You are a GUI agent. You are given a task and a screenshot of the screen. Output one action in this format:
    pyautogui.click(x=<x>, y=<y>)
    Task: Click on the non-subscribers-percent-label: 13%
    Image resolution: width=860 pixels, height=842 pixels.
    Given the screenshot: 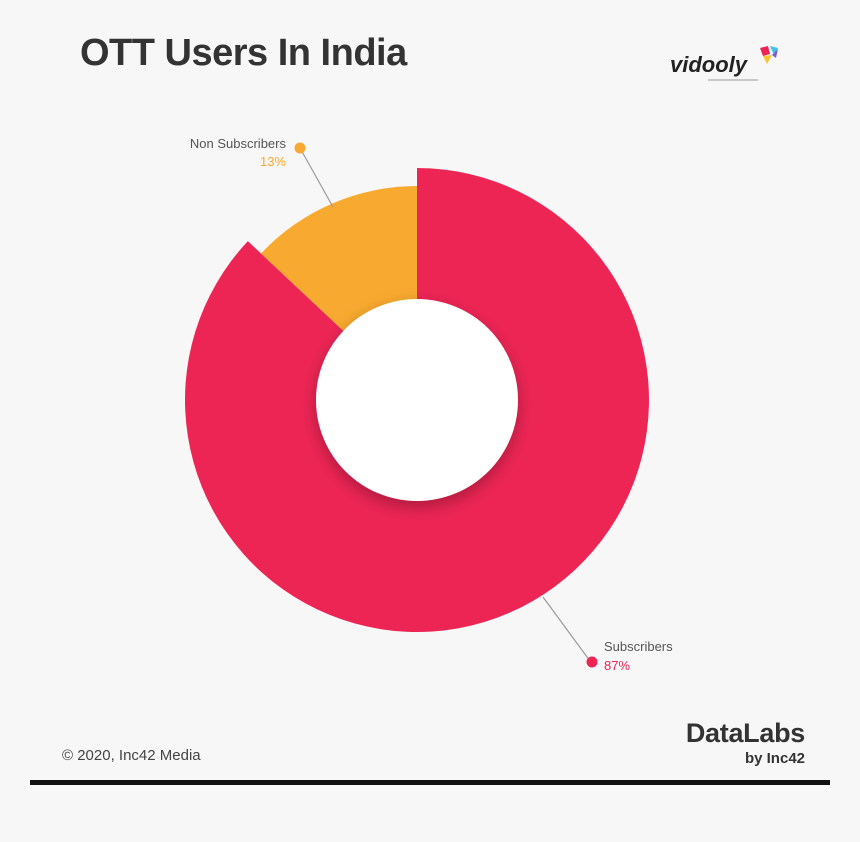 What is the action you would take?
    pyautogui.click(x=273, y=161)
    